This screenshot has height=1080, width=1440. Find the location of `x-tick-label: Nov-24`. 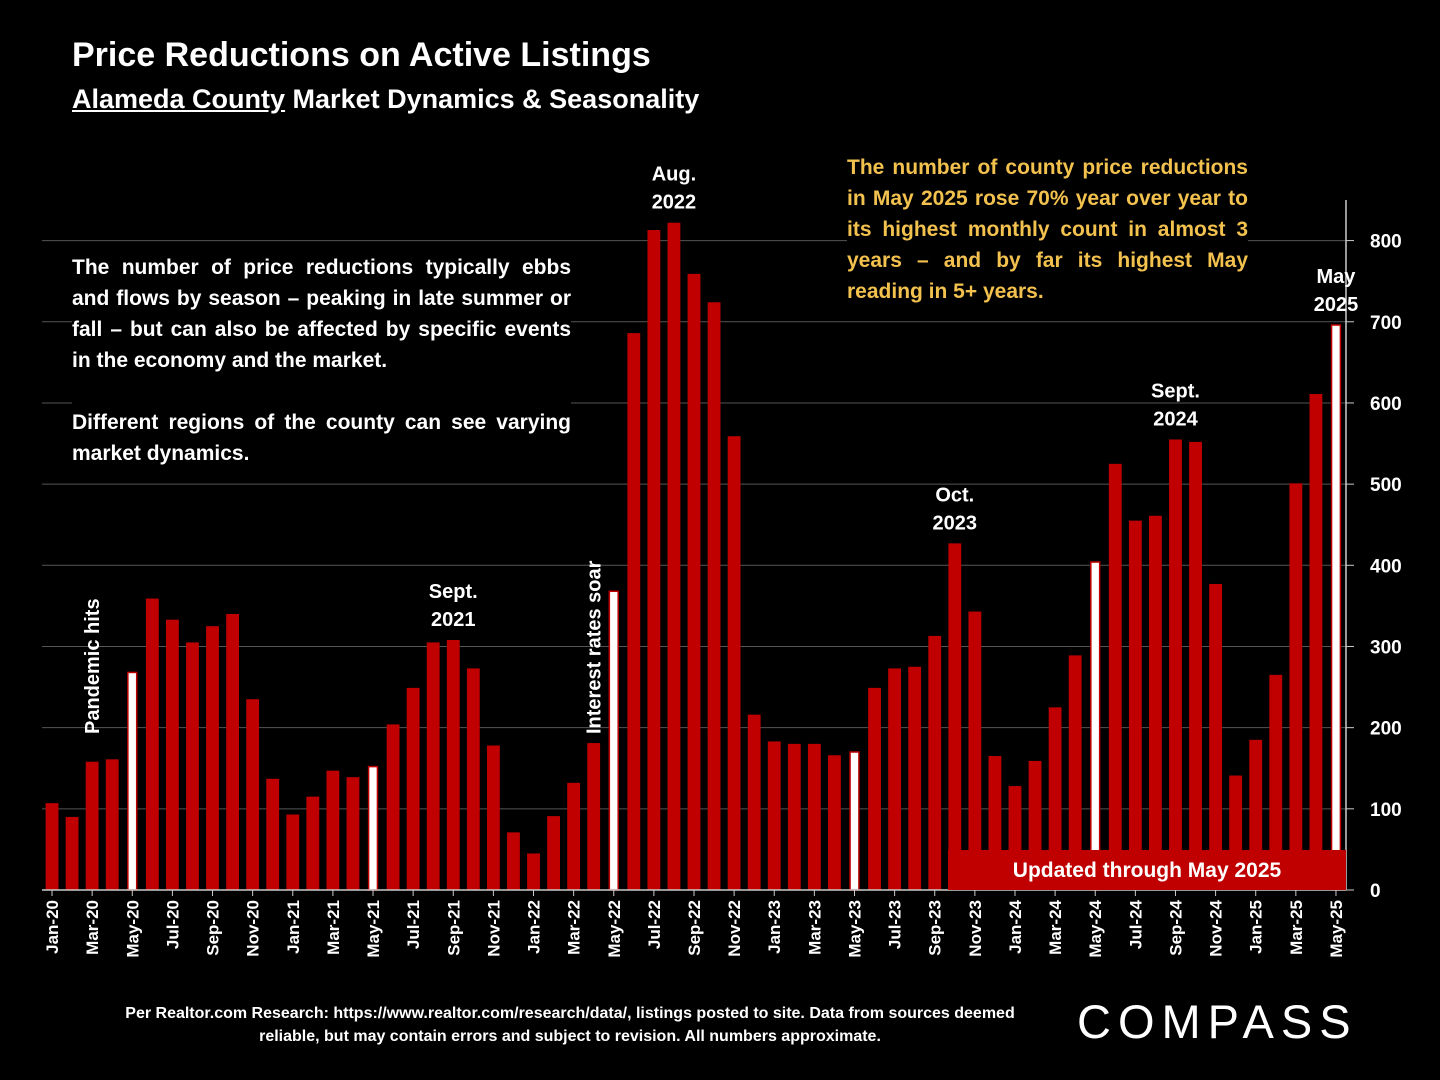

x-tick-label: Nov-24 is located at coordinates (1216, 927).